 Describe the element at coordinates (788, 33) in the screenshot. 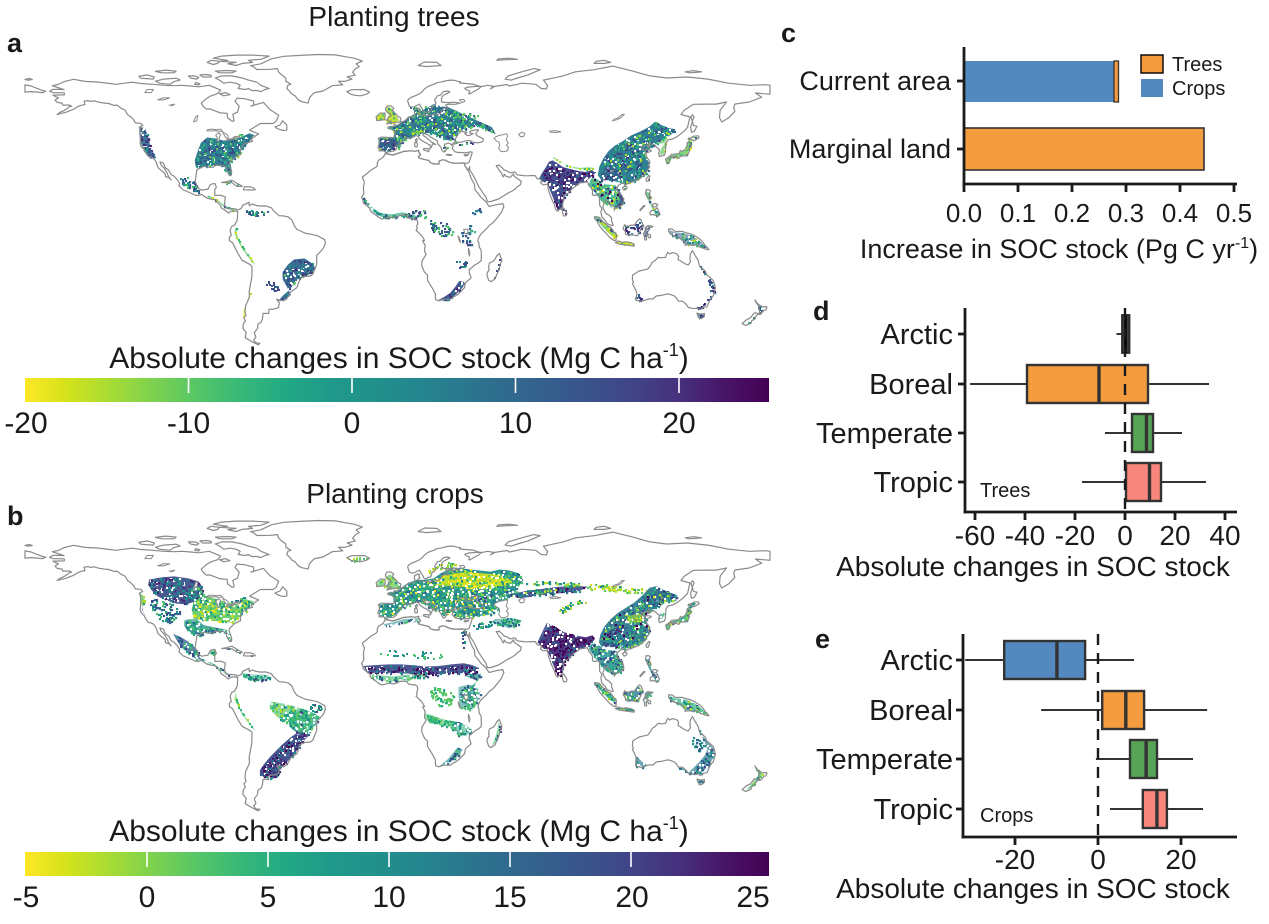

I see `svg-text: c` at that location.